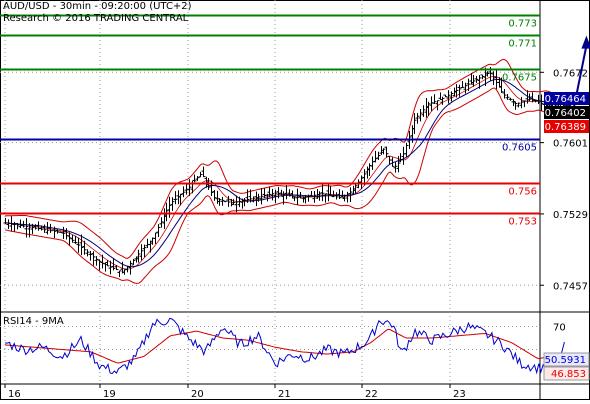 The height and width of the screenshot is (404, 590). I want to click on level-label-support: 0.756, so click(522, 192).